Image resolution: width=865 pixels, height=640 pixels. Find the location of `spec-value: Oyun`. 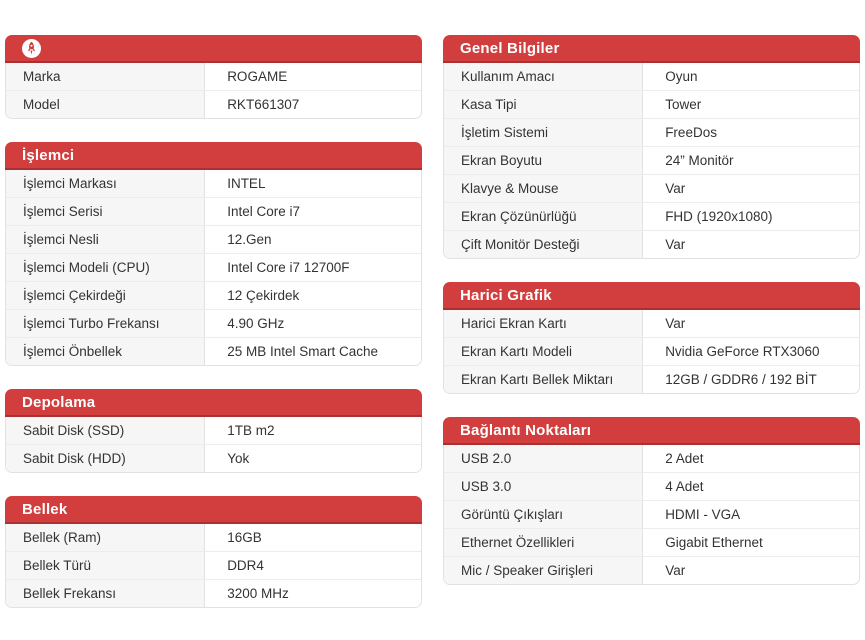

spec-value: Oyun is located at coordinates (681, 76).